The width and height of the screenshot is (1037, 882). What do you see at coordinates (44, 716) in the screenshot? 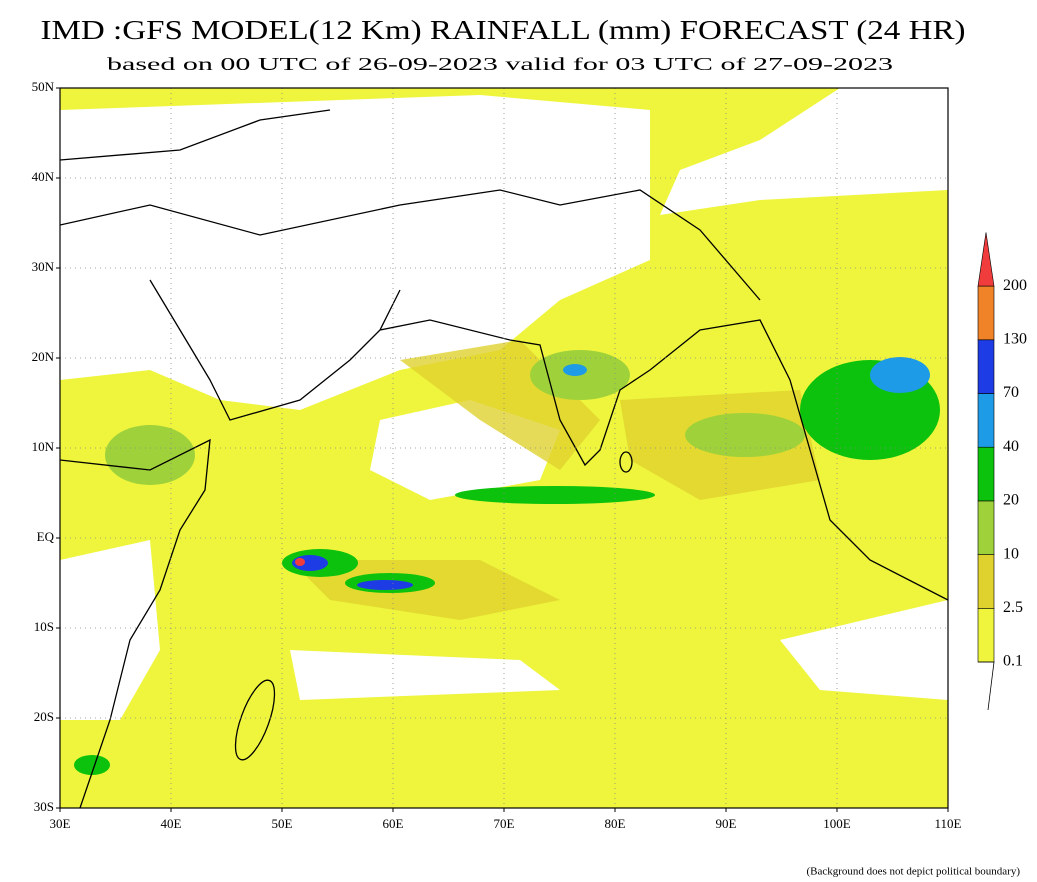
I see `lat-label: 20S` at bounding box center [44, 716].